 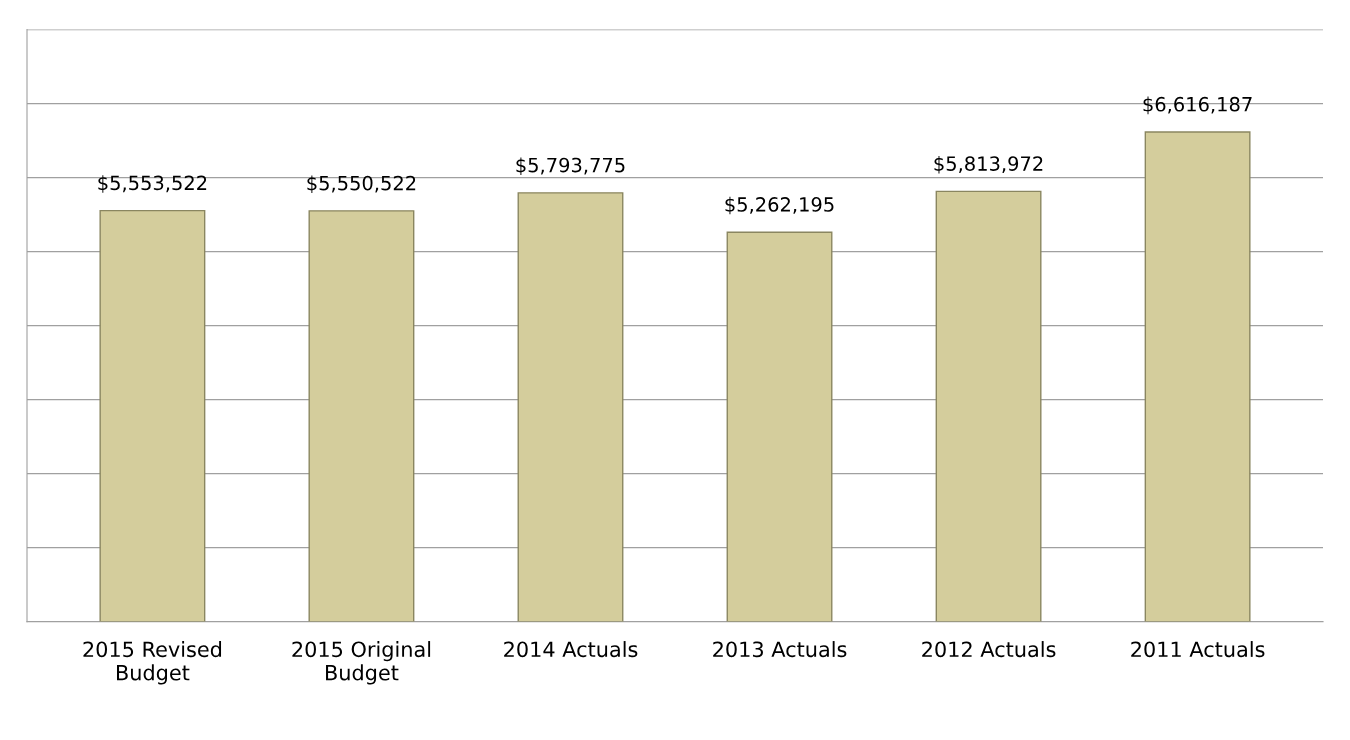 What do you see at coordinates (152, 184) in the screenshot?
I see `data-label: $5,553,522` at bounding box center [152, 184].